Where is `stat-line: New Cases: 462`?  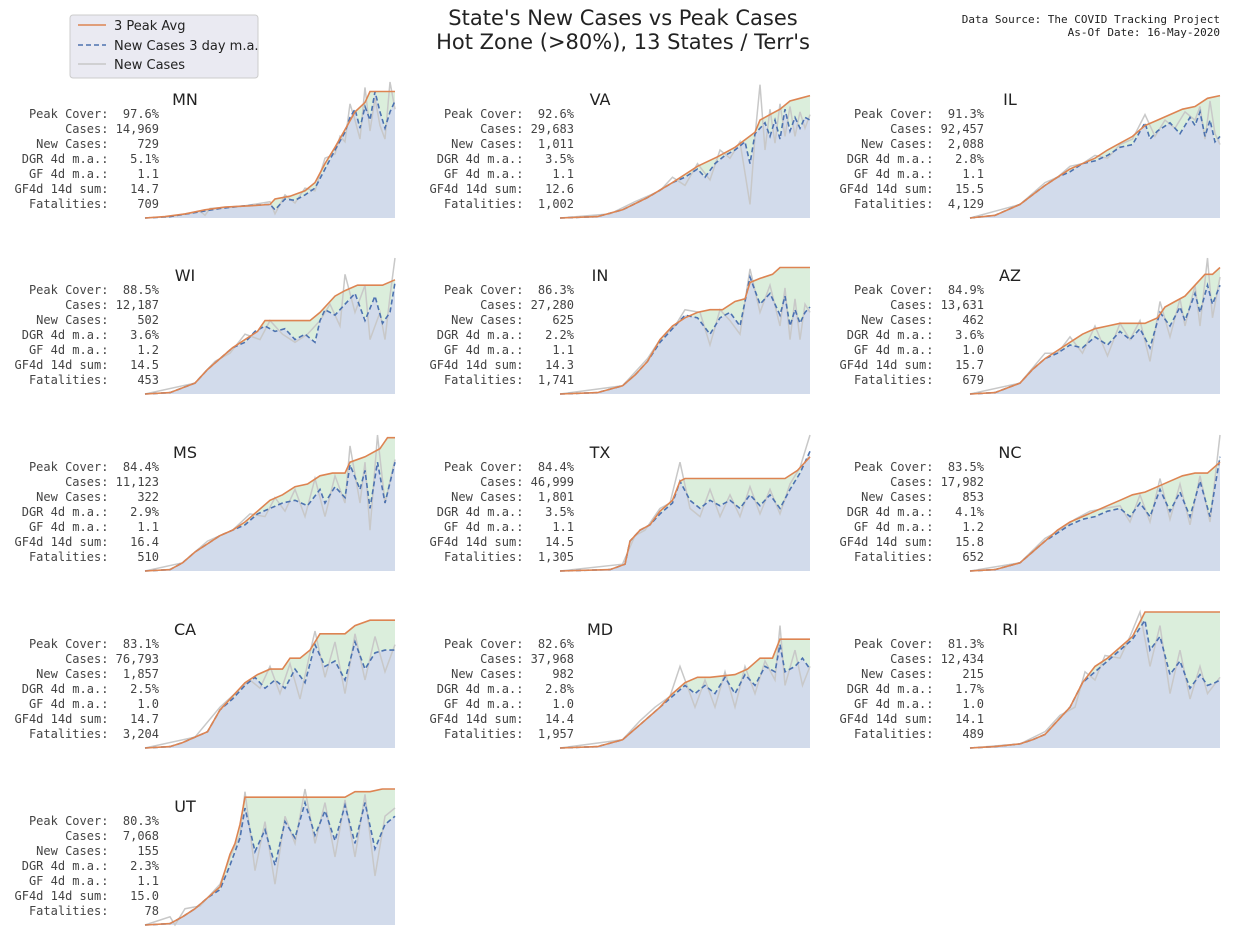
stat-line: New Cases: 462 is located at coordinates (922, 320).